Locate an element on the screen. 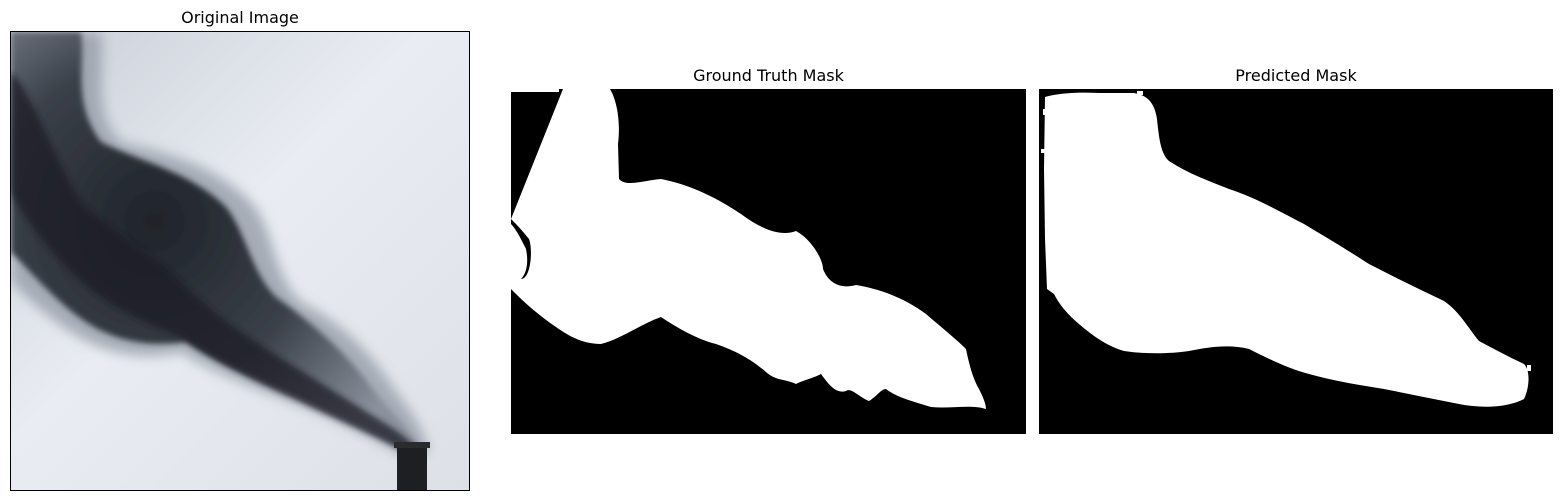  original-image-title: Original Image is located at coordinates (240, 17).